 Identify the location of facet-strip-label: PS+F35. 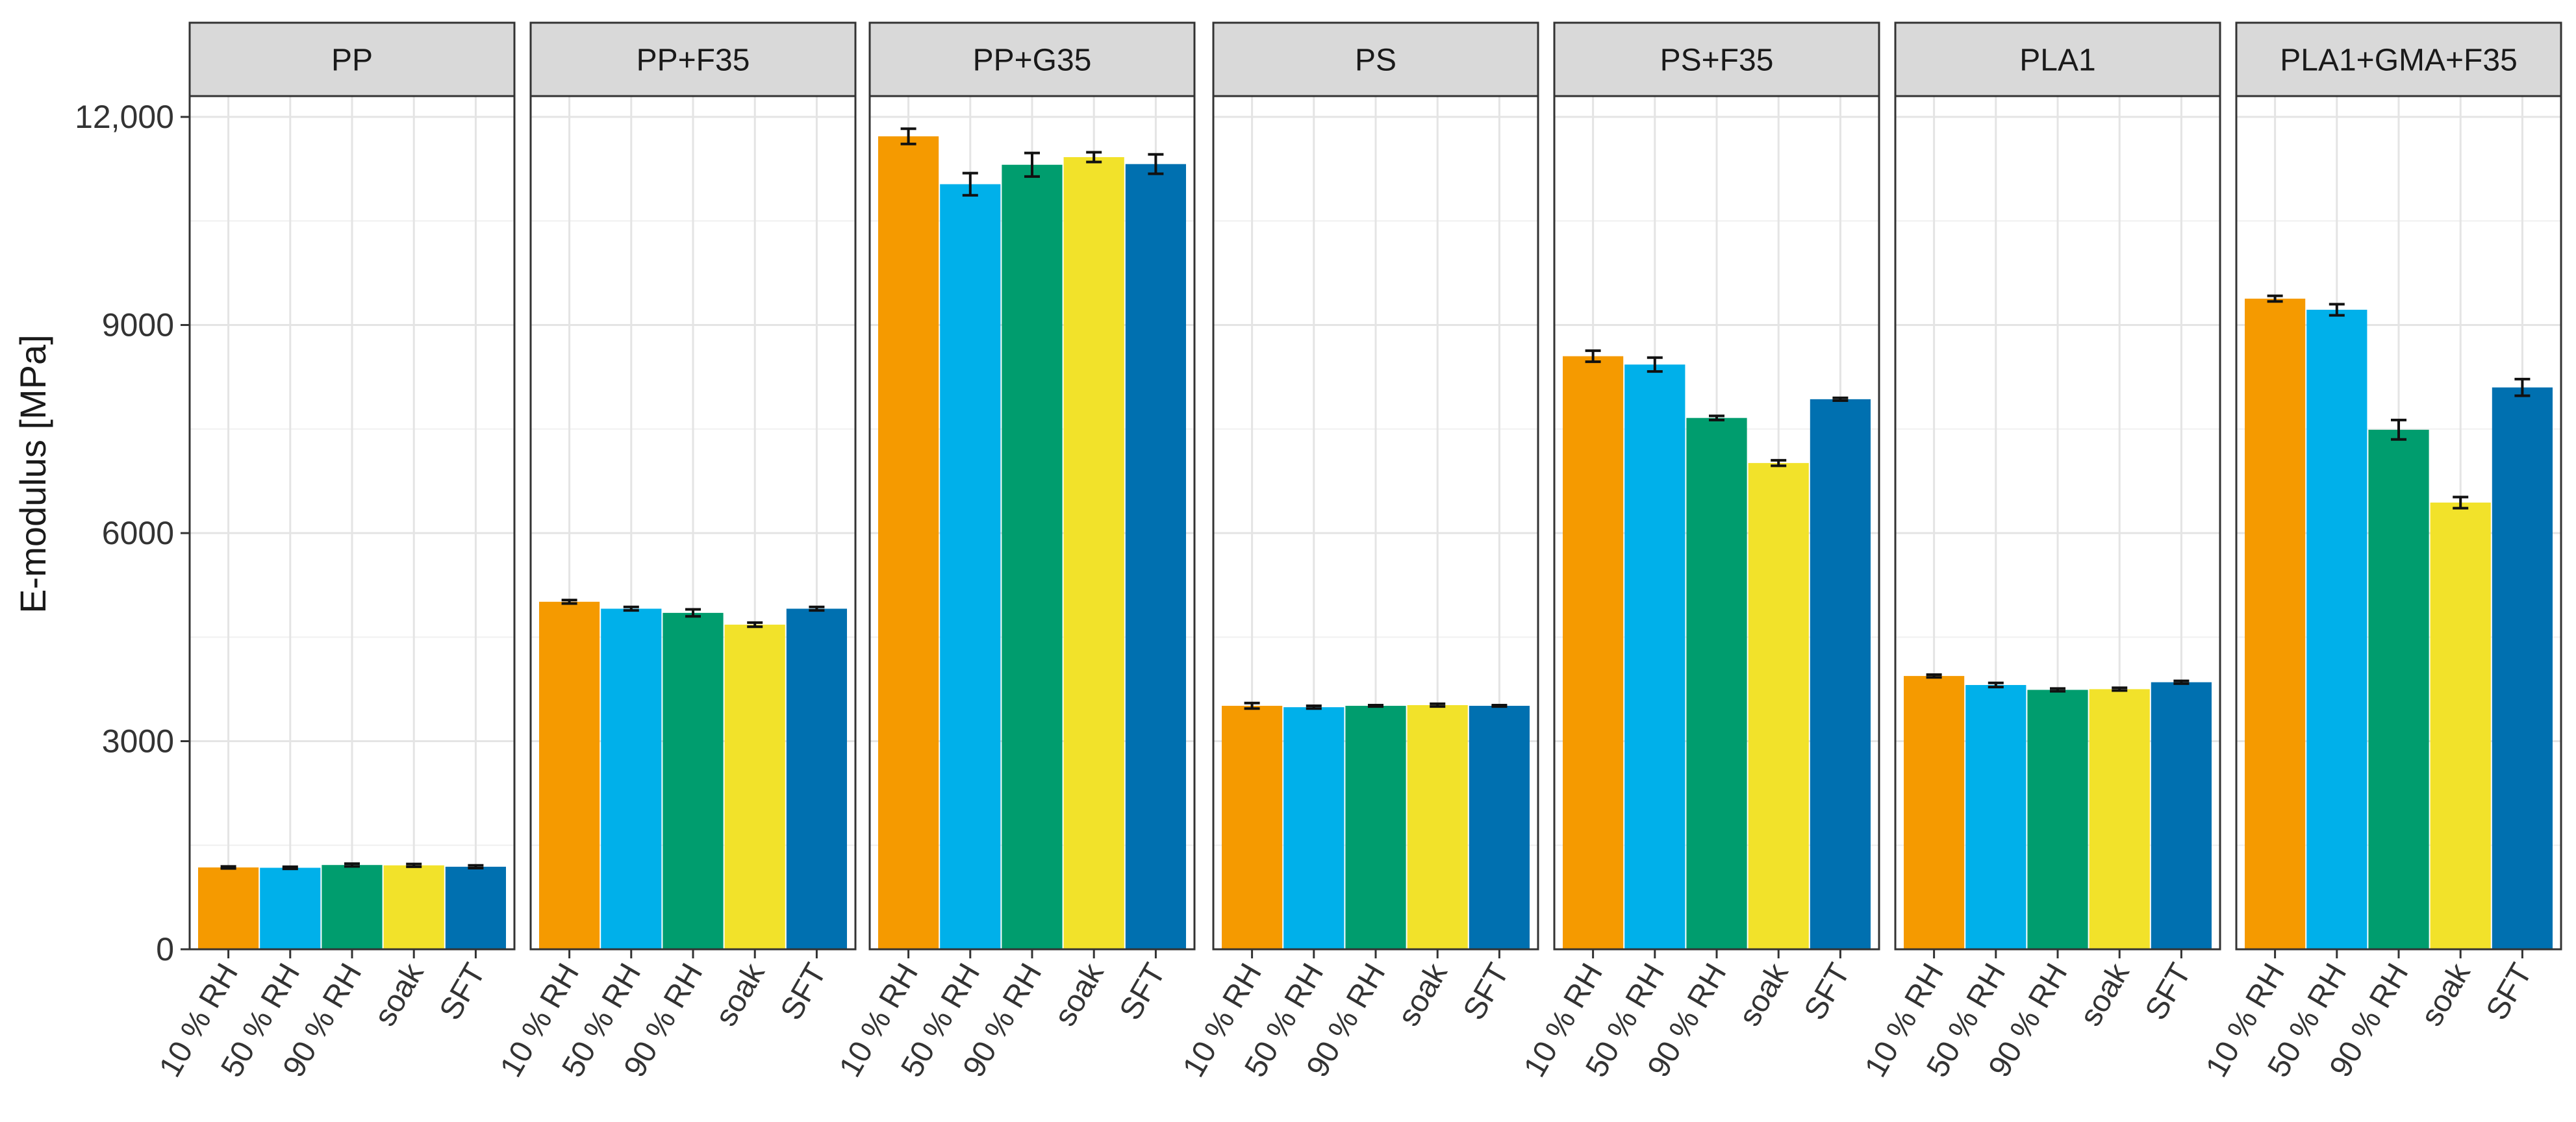
(1717, 61).